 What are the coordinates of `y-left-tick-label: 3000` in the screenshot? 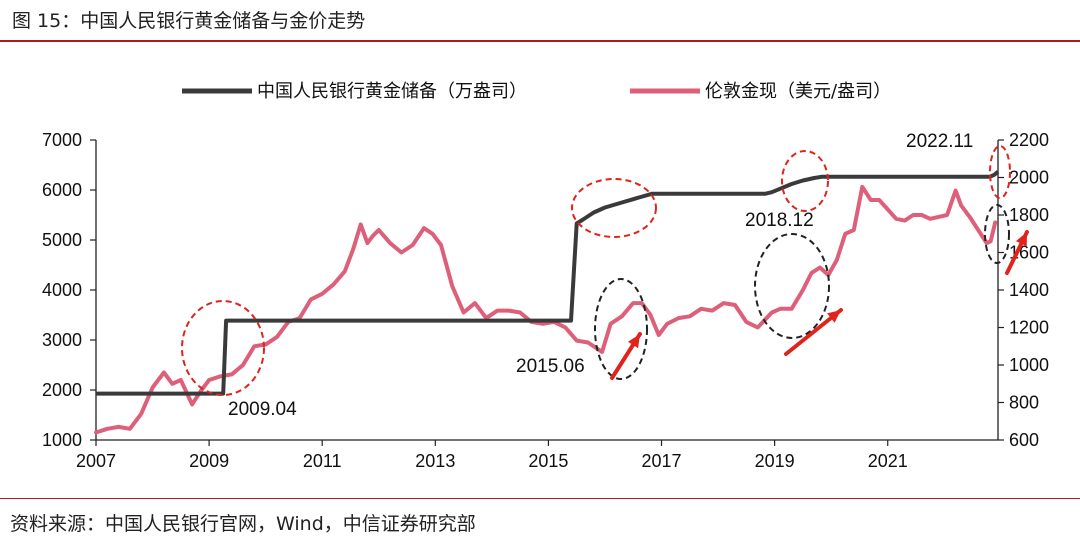 It's located at (62, 340).